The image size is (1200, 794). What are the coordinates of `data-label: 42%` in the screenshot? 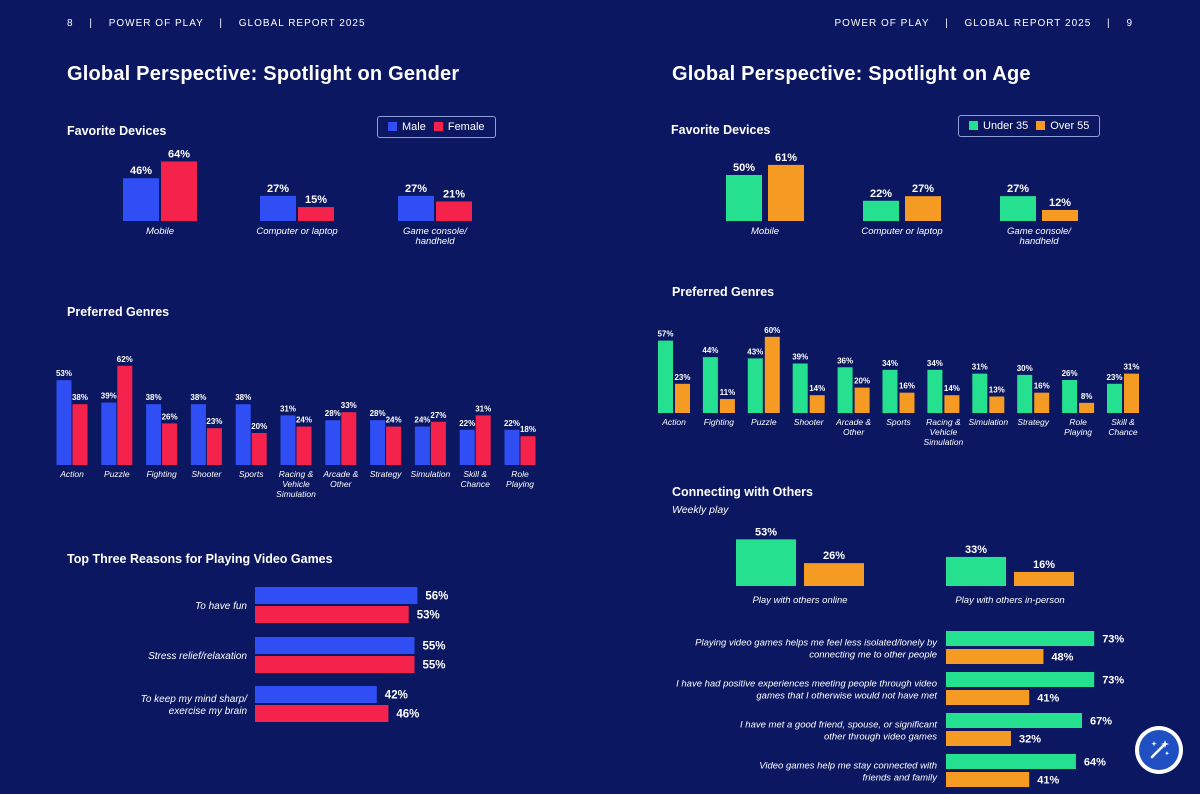 It's located at (396, 696).